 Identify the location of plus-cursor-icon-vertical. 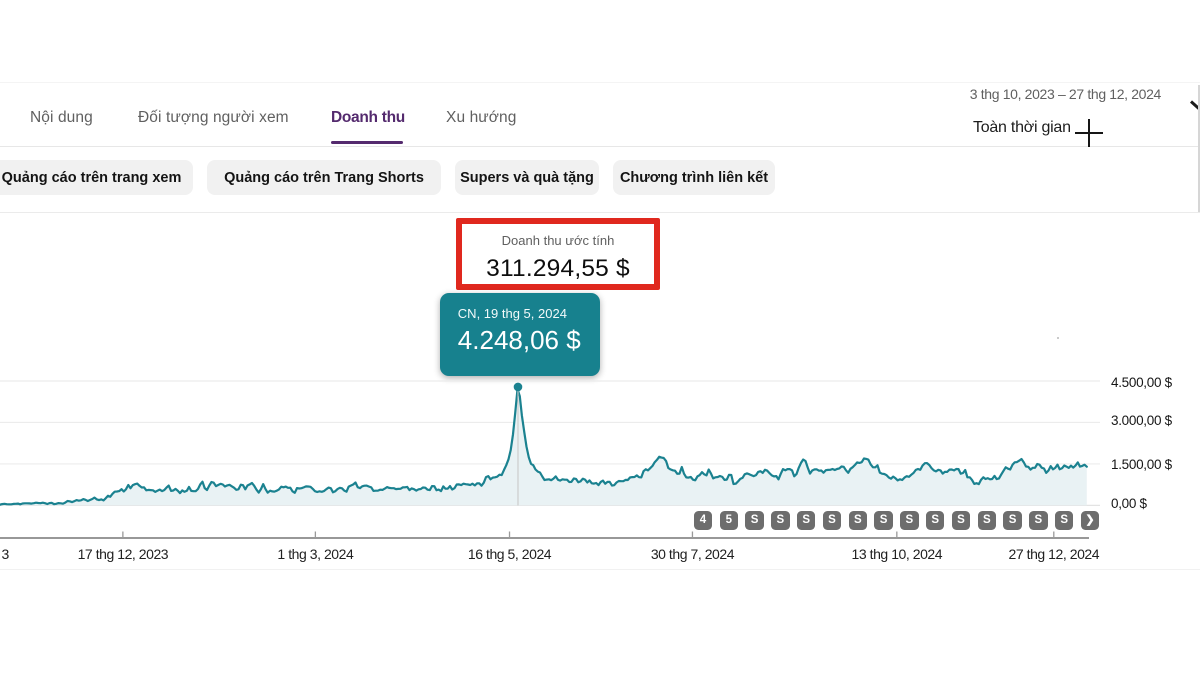
(1089, 133).